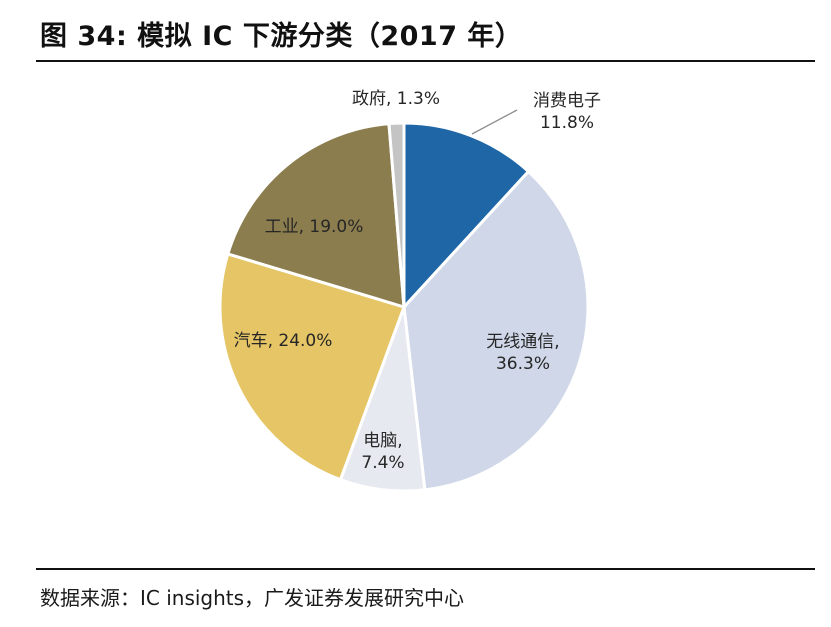 This screenshot has height=627, width=831. What do you see at coordinates (281, 36) in the screenshot?
I see `figure-title: 图 34: 模拟 IC 下游分类（2017 年）` at bounding box center [281, 36].